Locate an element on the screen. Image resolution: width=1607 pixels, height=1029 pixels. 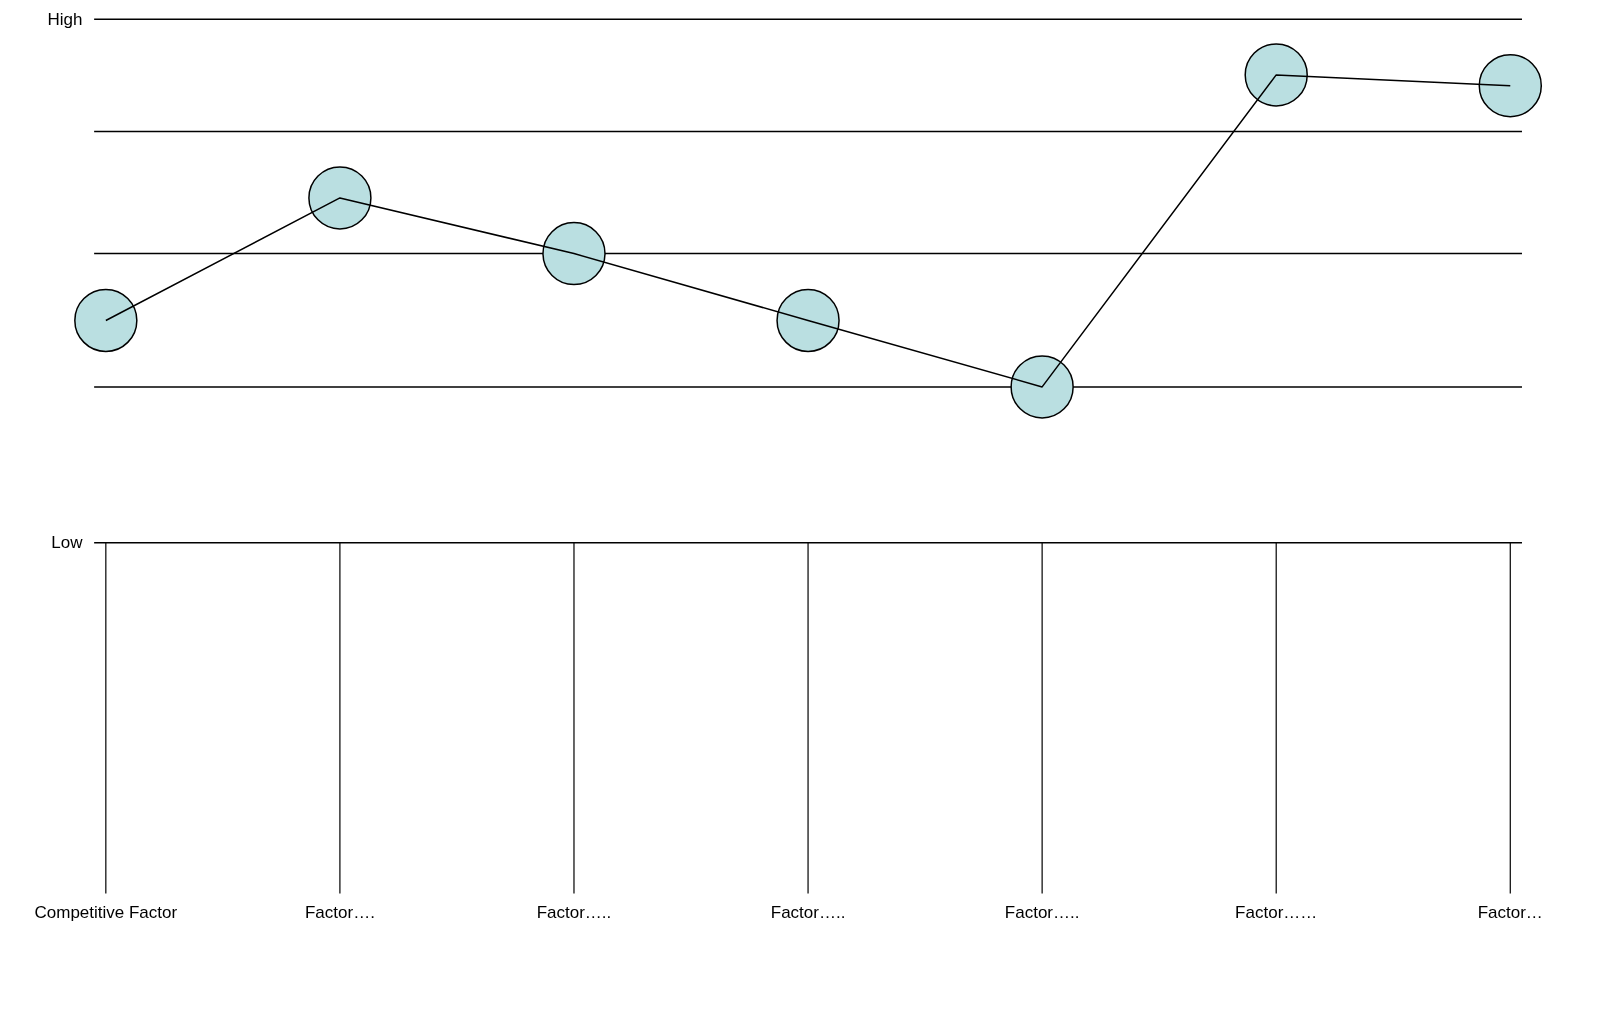
x-tick-label: Factor…. is located at coordinates (339, 912).